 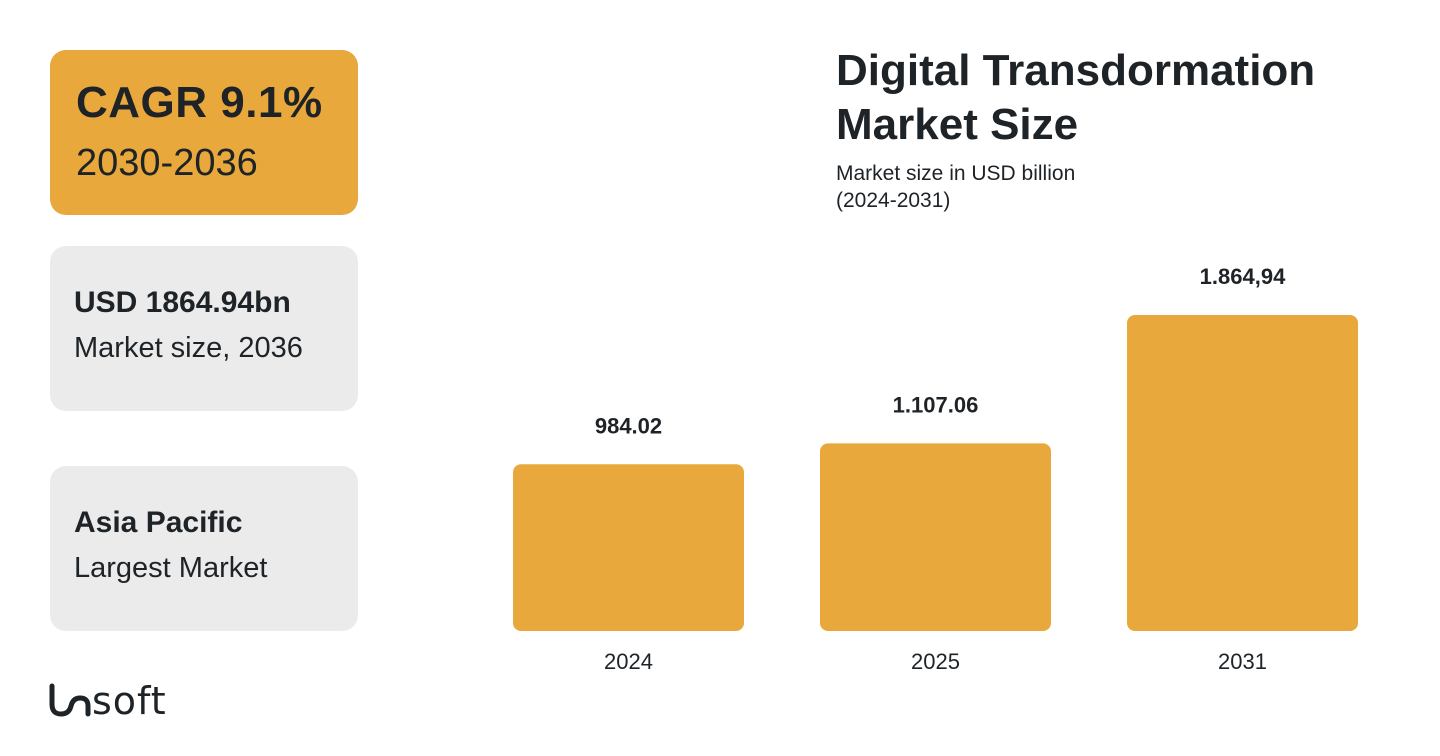 What do you see at coordinates (129, 701) in the screenshot?
I see `svg-text: soft` at bounding box center [129, 701].